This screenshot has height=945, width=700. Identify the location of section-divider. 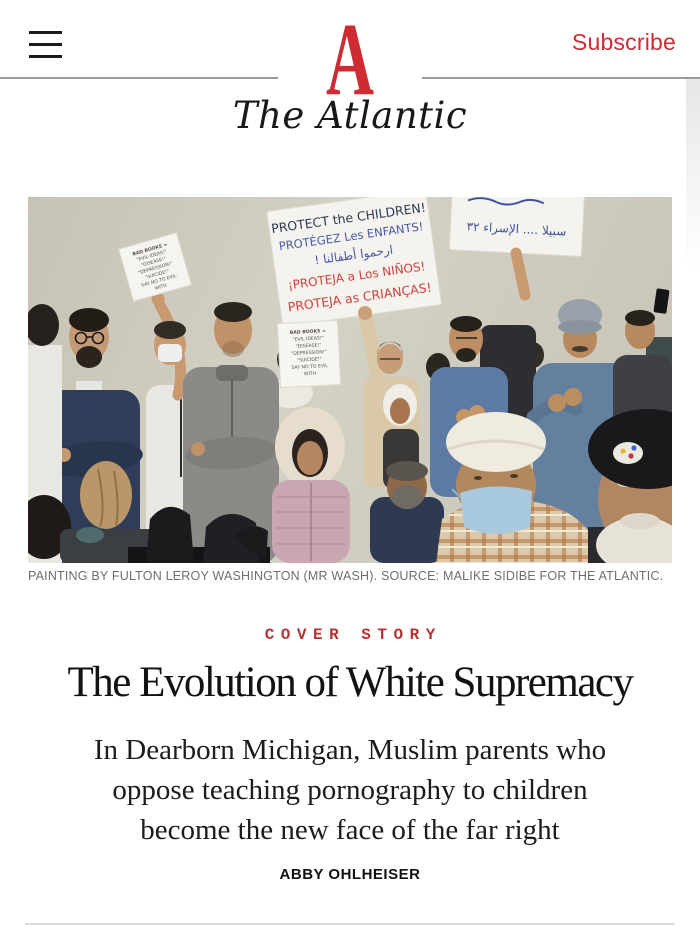
(350, 924).